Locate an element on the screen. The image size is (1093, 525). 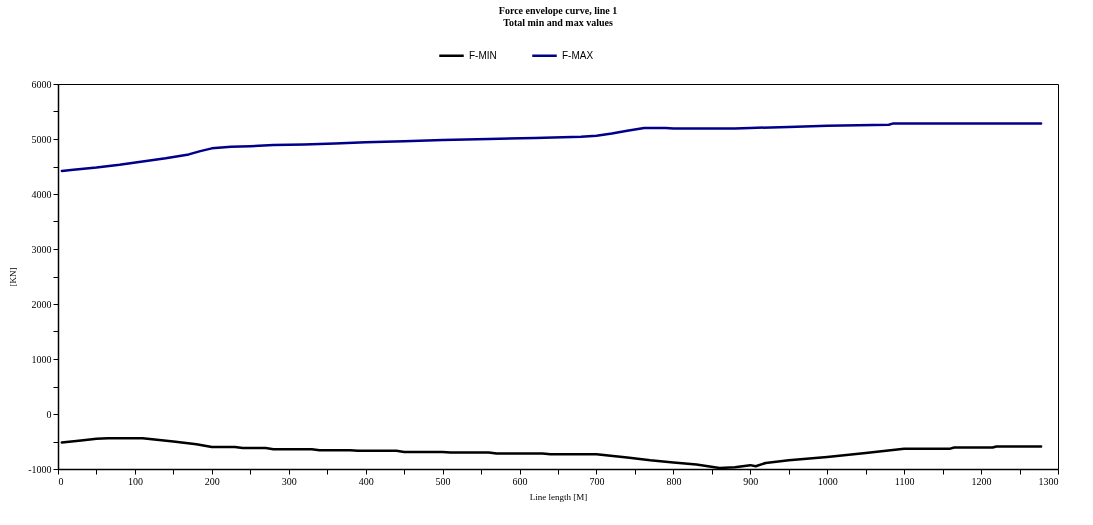
x-tick-label: 1100 is located at coordinates (904, 481).